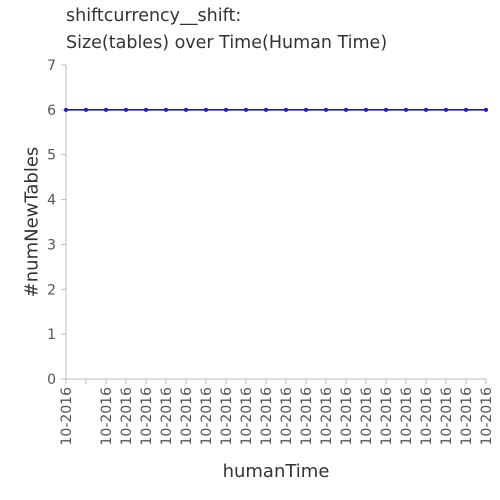 The height and width of the screenshot is (500, 500). What do you see at coordinates (51, 201) in the screenshot?
I see `y-tick-label: 4` at bounding box center [51, 201].